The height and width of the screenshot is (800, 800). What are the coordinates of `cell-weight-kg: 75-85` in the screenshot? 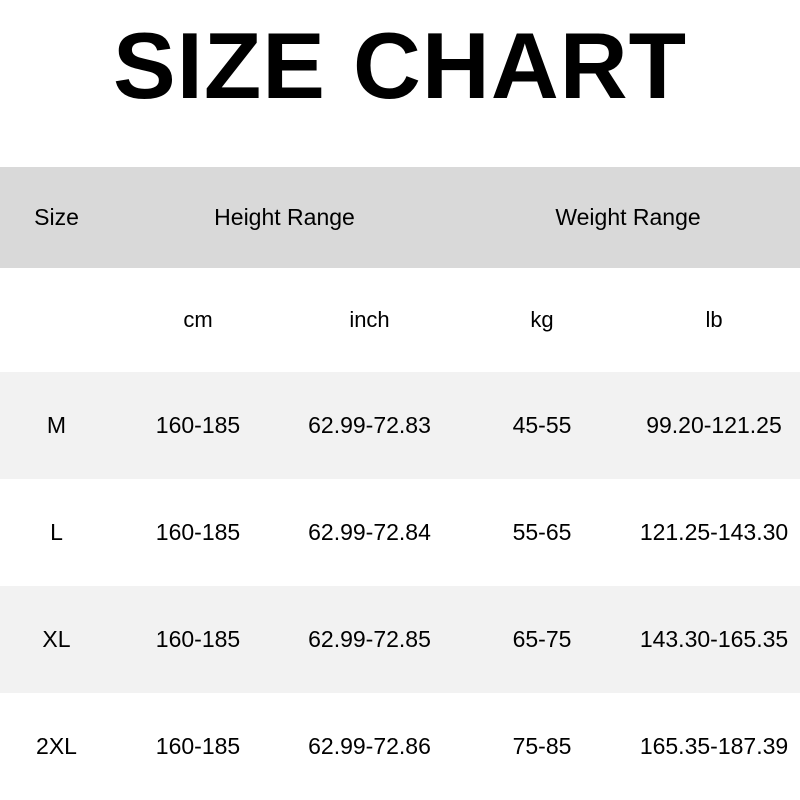 It's located at (542, 746).